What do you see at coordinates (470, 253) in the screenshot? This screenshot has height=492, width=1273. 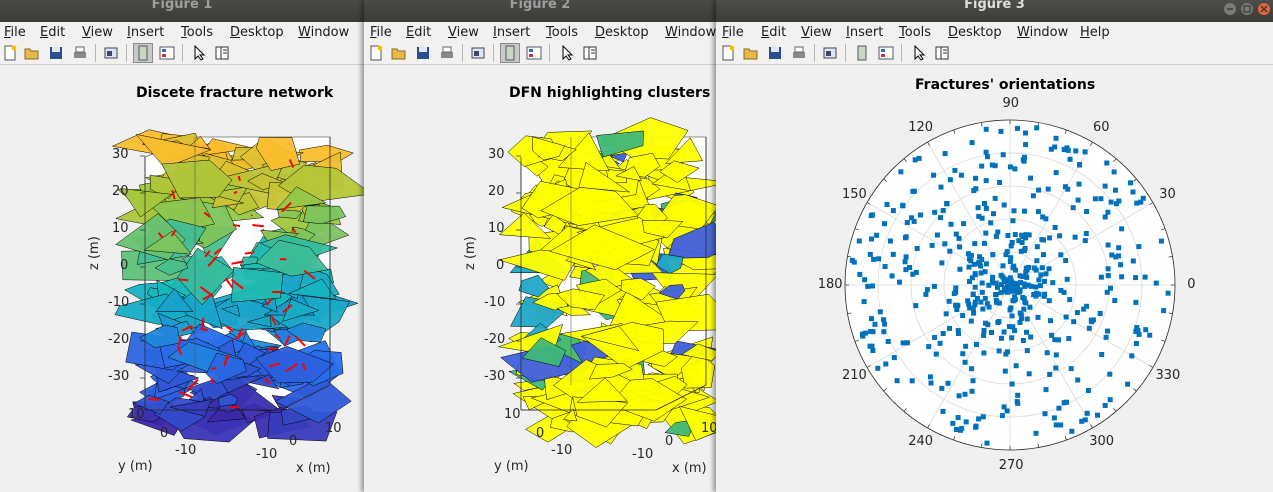 I see `z-axis-label: z (m)` at bounding box center [470, 253].